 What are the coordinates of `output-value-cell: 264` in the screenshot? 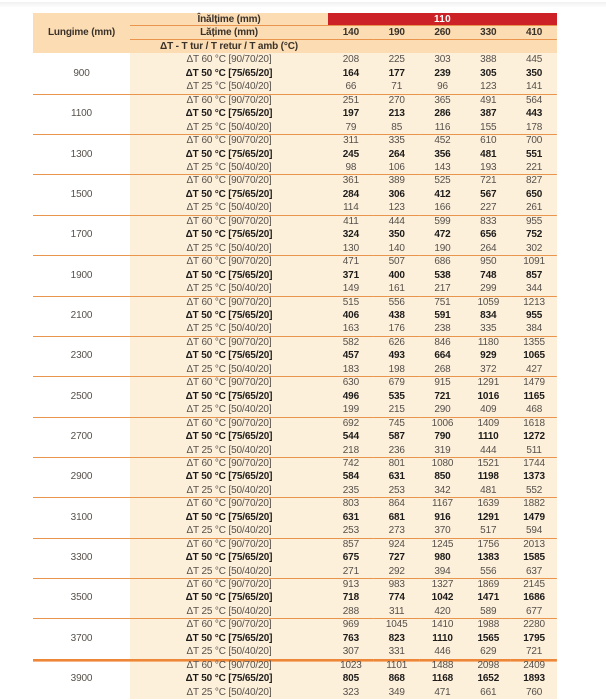 It's located at (488, 248).